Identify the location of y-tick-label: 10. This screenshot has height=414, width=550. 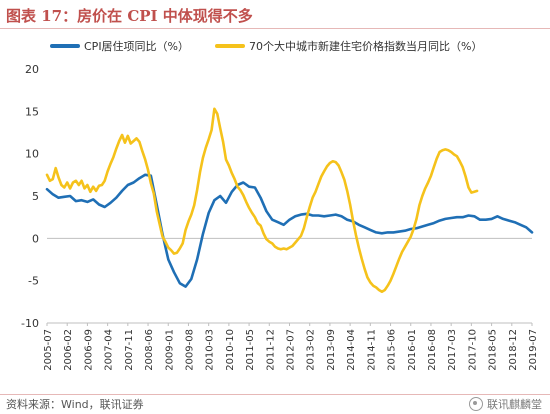
(32, 154).